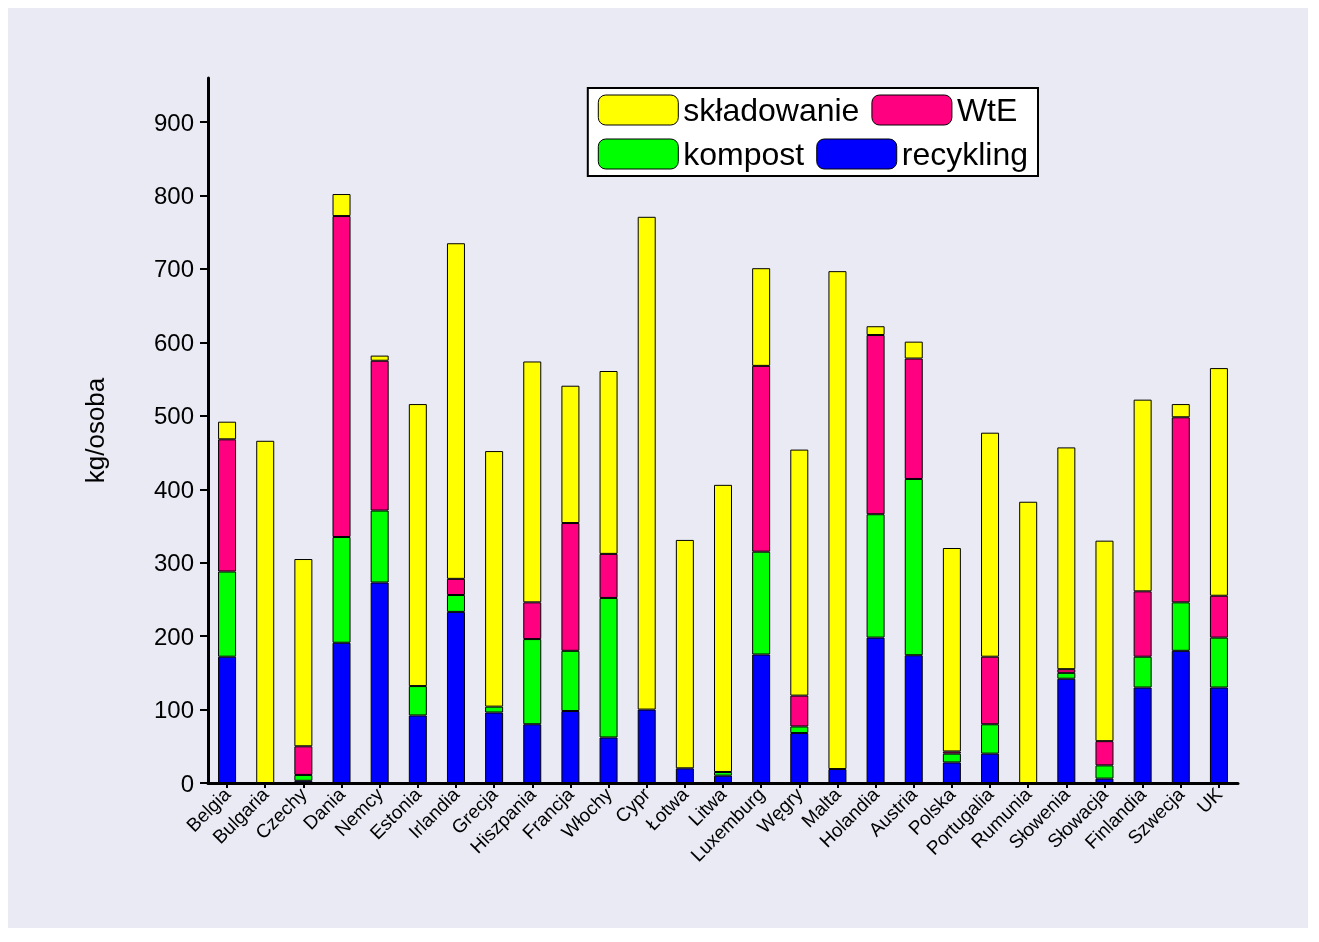 Image resolution: width=1319 pixels, height=942 pixels. Describe the element at coordinates (173, 195) in the screenshot. I see `y-tick-label: 800` at that location.